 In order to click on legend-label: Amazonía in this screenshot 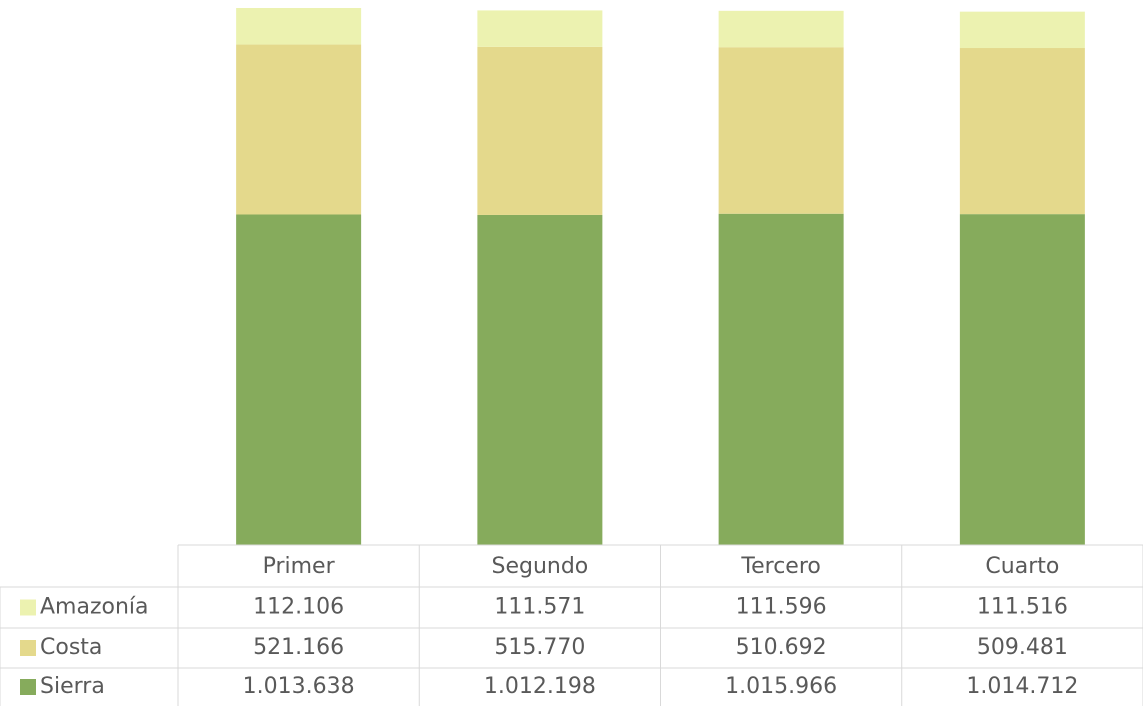, I will do `click(94, 607)`.